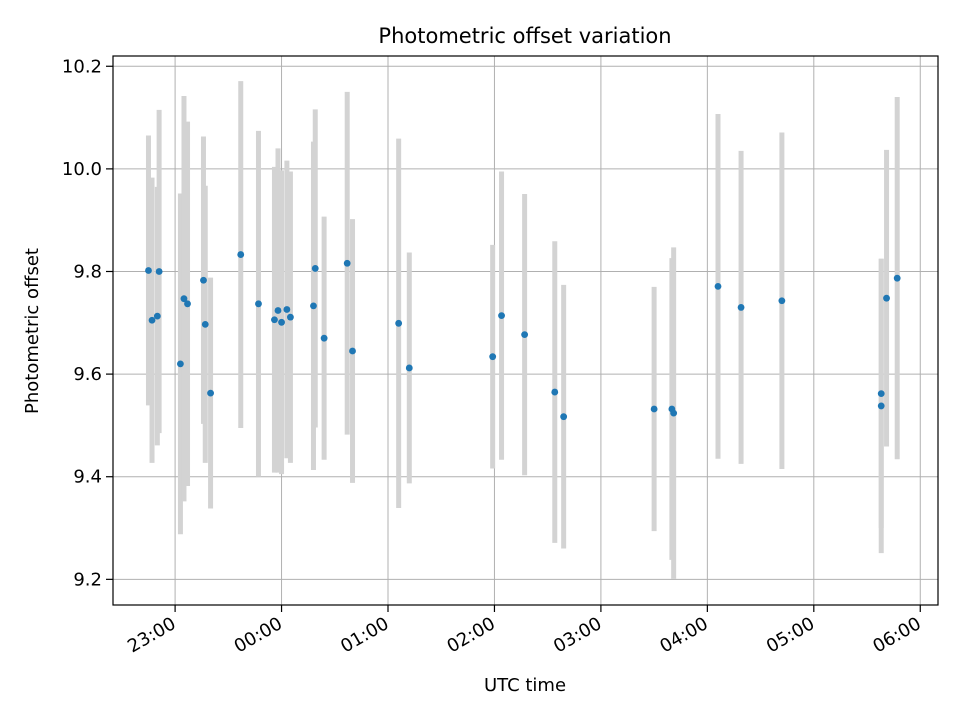 Image resolution: width=960 pixels, height=720 pixels. Describe the element at coordinates (82, 66) in the screenshot. I see `y-tick-label: 10.2` at that location.